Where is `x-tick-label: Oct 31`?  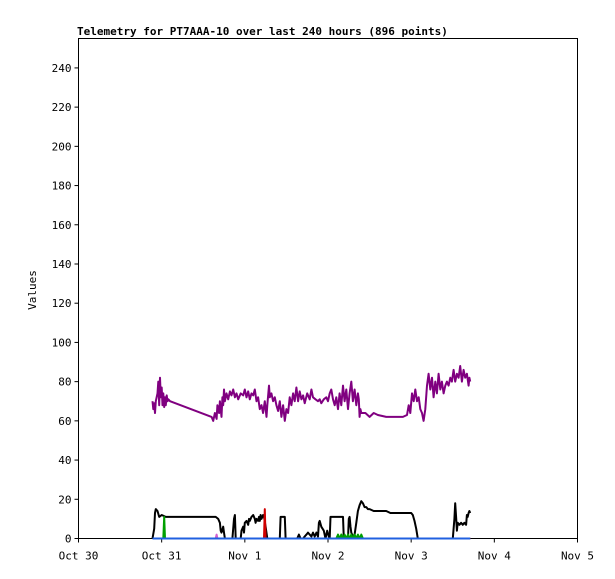 x-tick-label: Oct 31 is located at coordinates (162, 556).